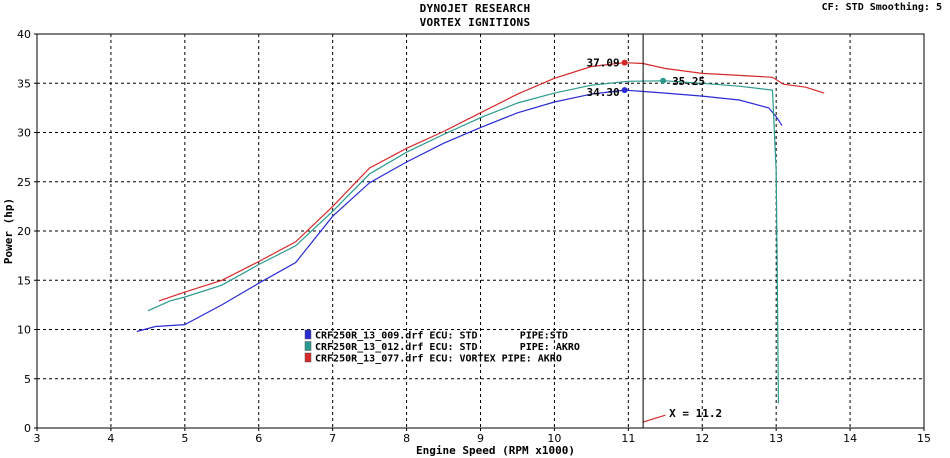 Image resolution: width=950 pixels, height=458 pixels. Describe the element at coordinates (8, 231) in the screenshot. I see `y-axis-label: Power (hp)` at that location.